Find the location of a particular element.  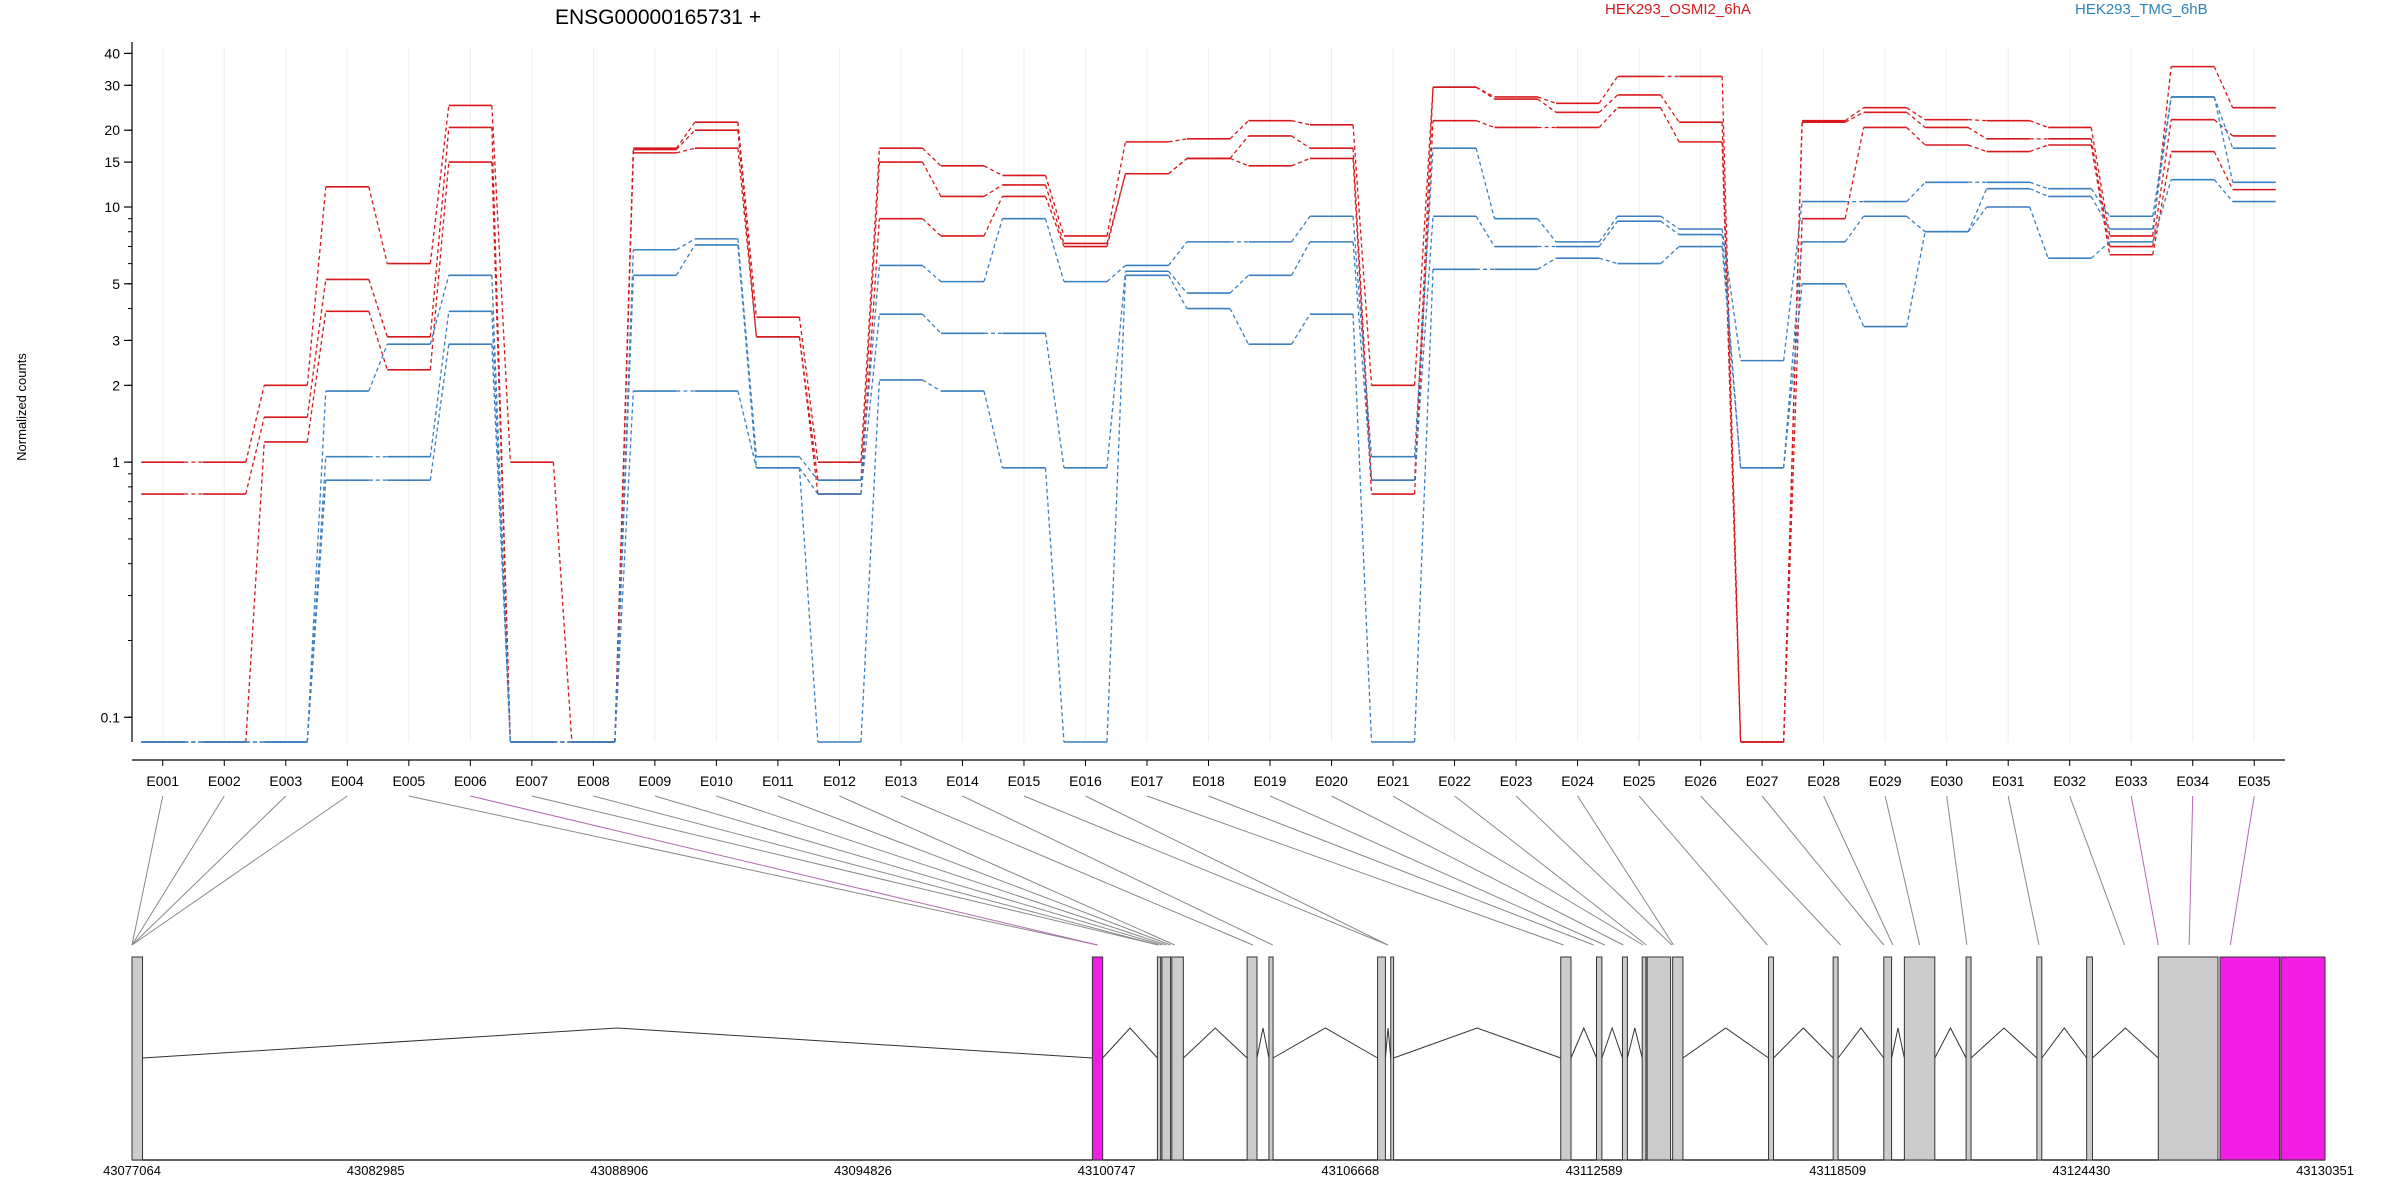

exon-link-E024 is located at coordinates (1625, 870).